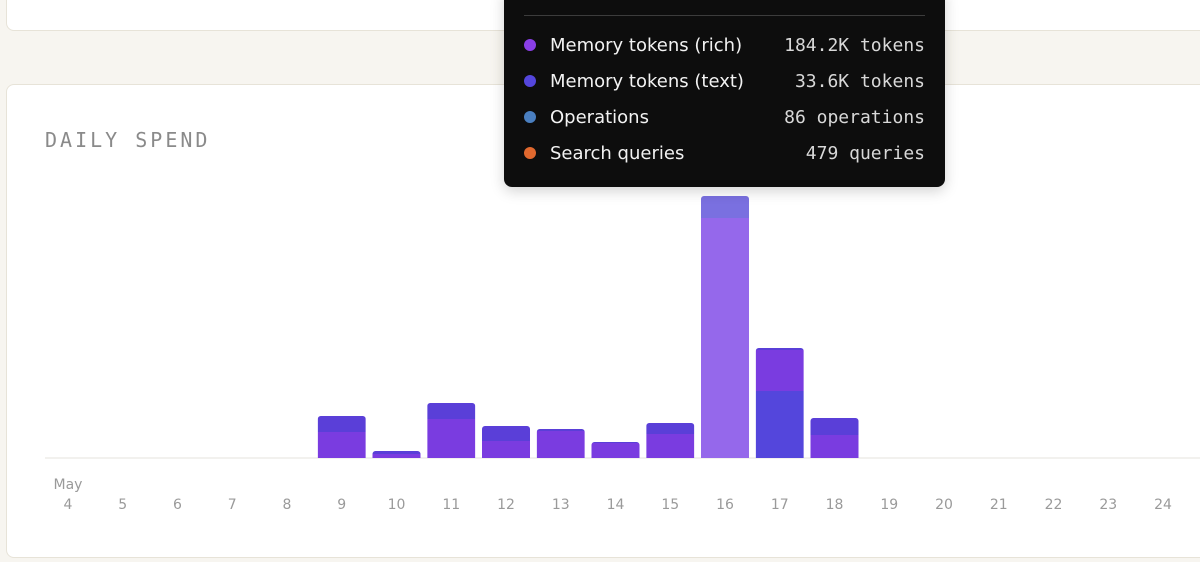  I want to click on x-tick-label: 14, so click(616, 505).